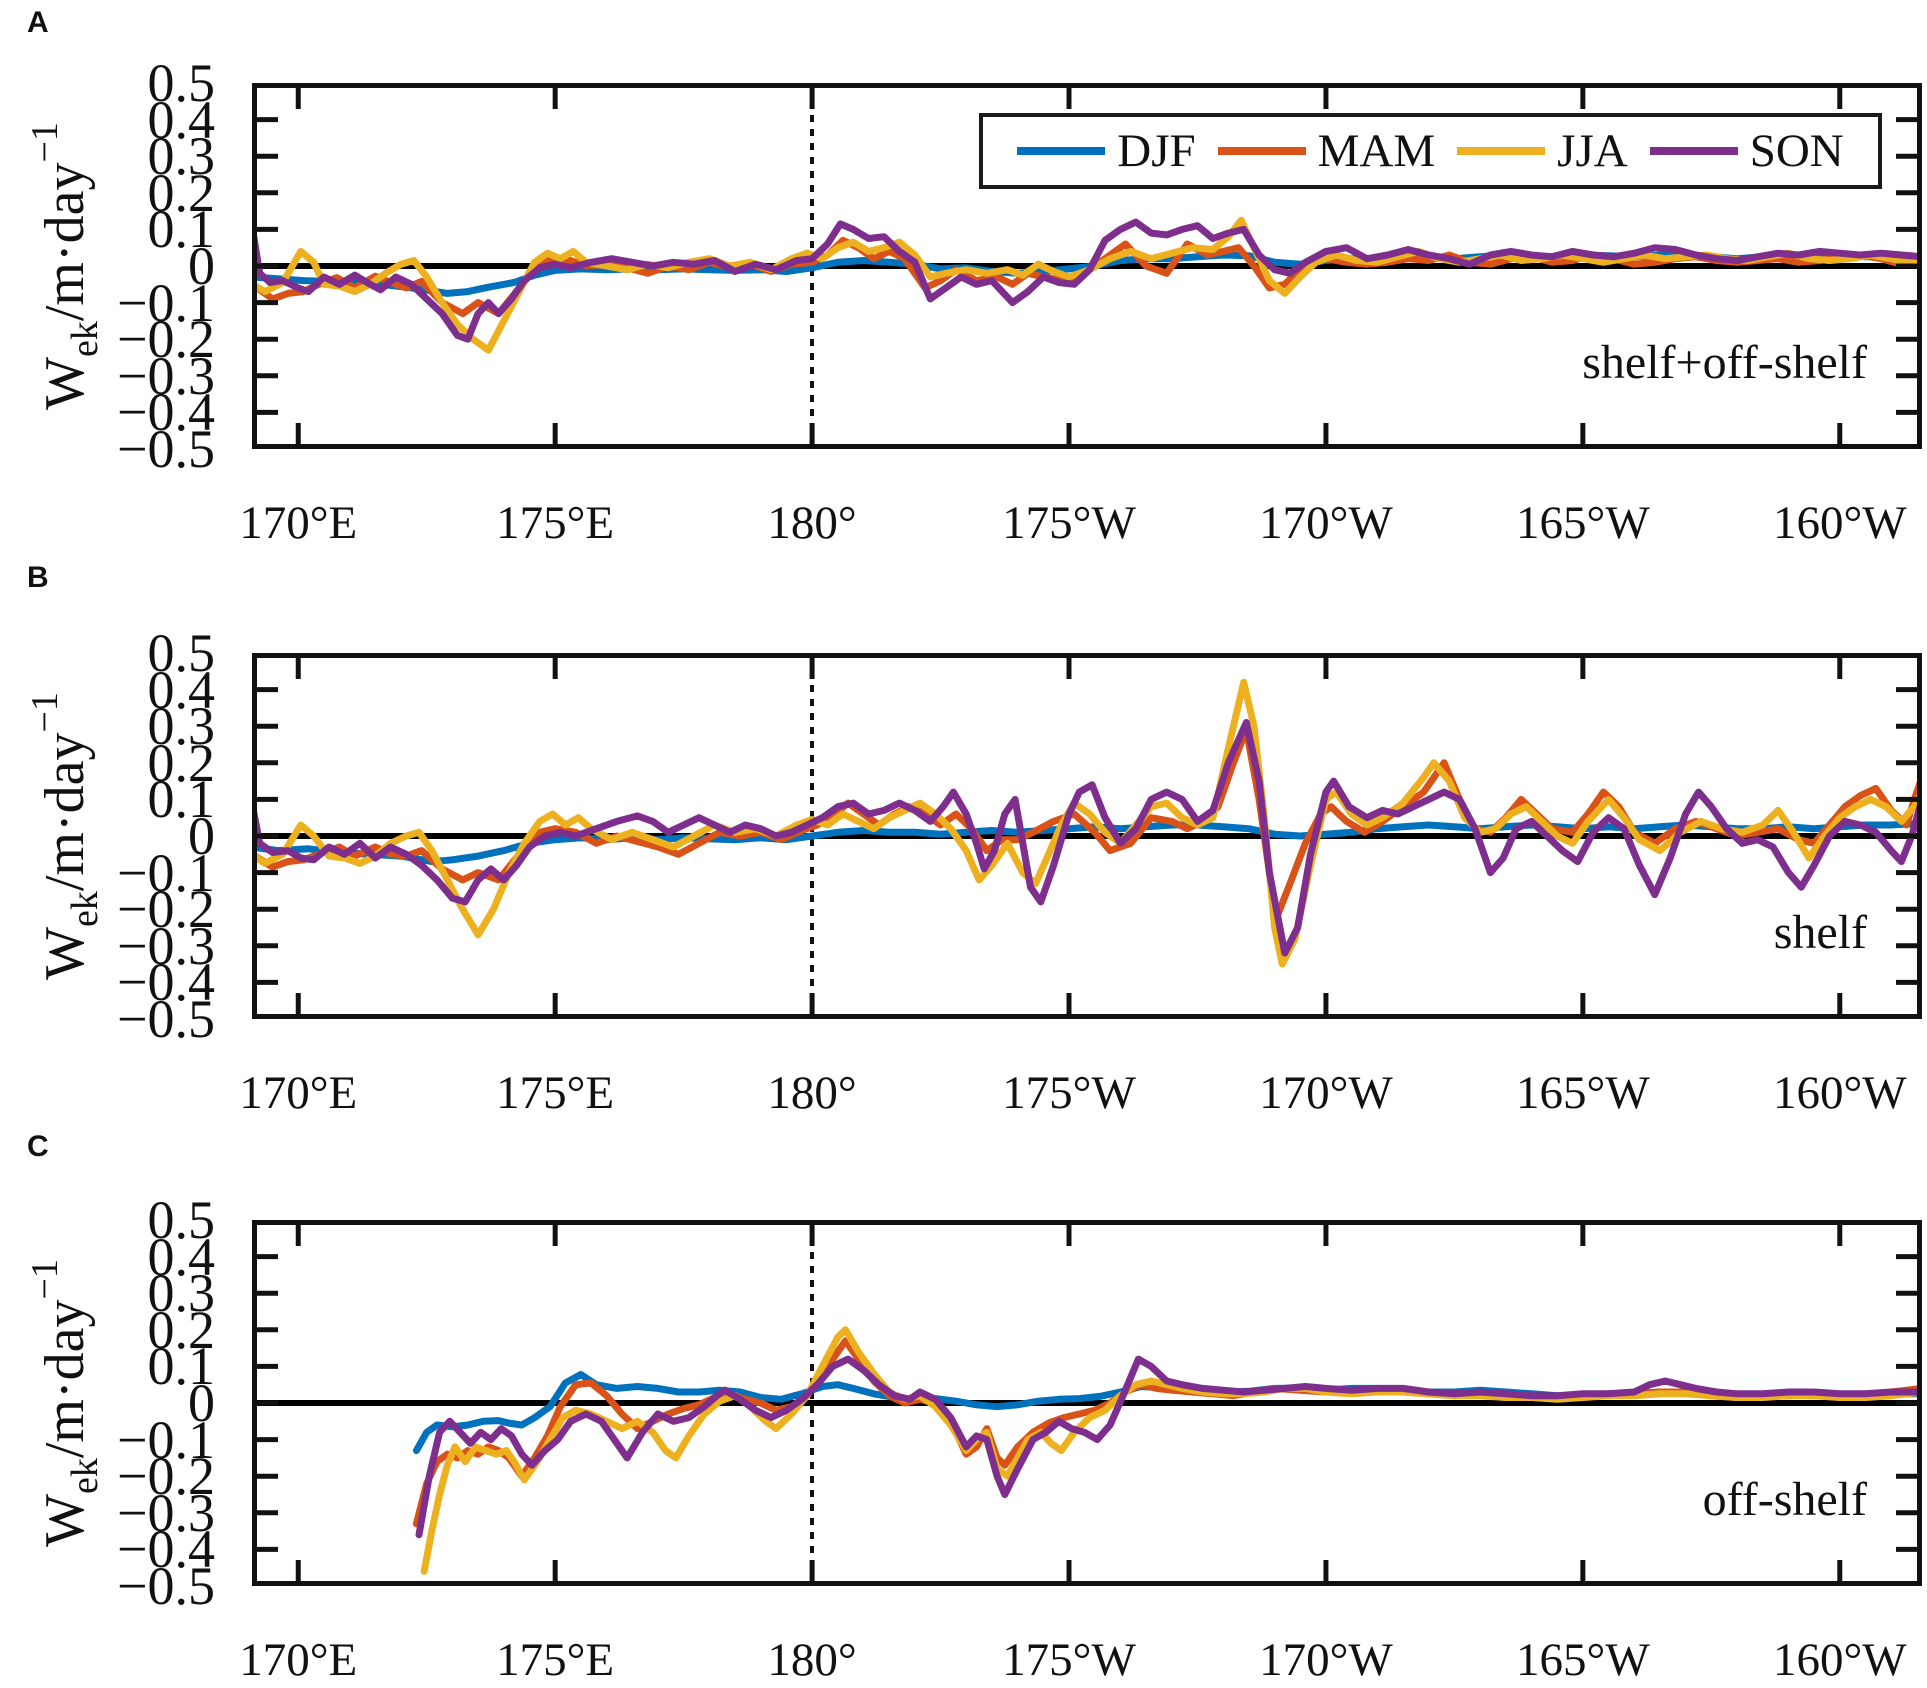 The image size is (1927, 1688). I want to click on panel-letter-b: B, so click(38, 577).